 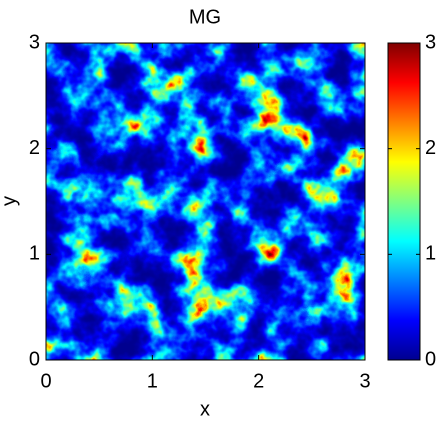 I want to click on colorbar-tick-label: 2, so click(x=430, y=148).